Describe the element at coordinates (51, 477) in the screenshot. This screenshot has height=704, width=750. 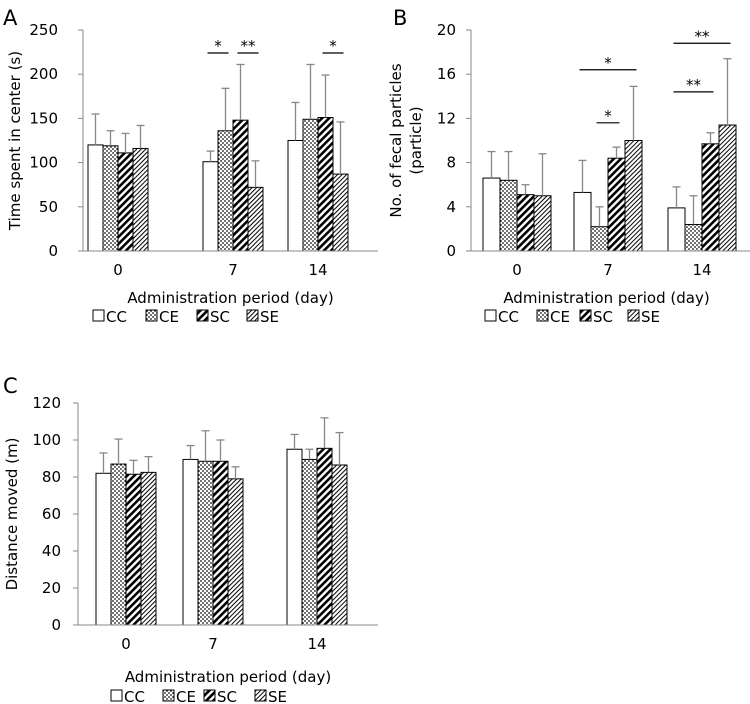
I see `y-tick-label: 80` at that location.